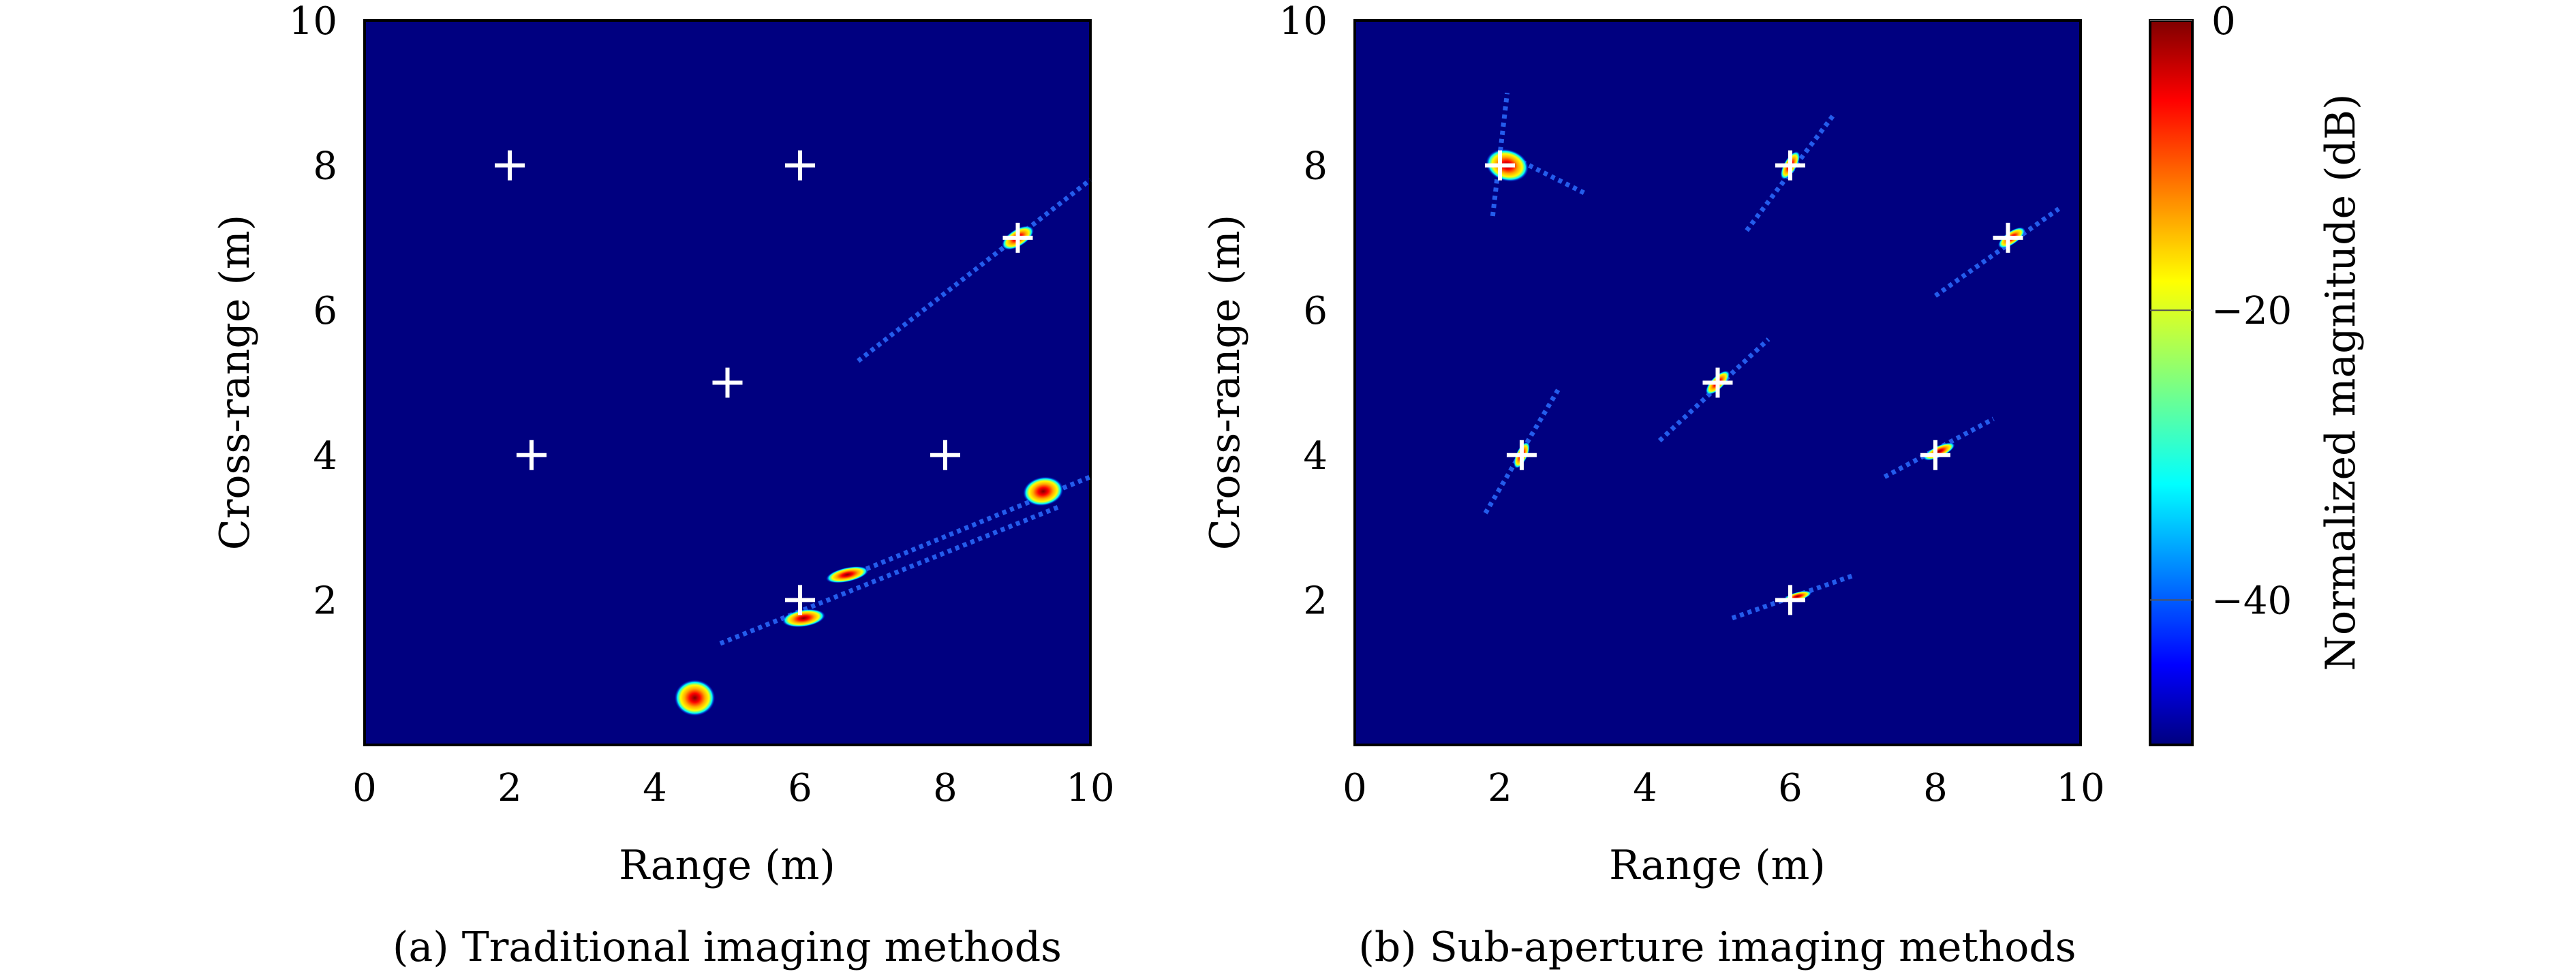 Image resolution: width=2576 pixels, height=978 pixels. What do you see at coordinates (2223, 22) in the screenshot?
I see `colorbar-tick-label: 0` at bounding box center [2223, 22].